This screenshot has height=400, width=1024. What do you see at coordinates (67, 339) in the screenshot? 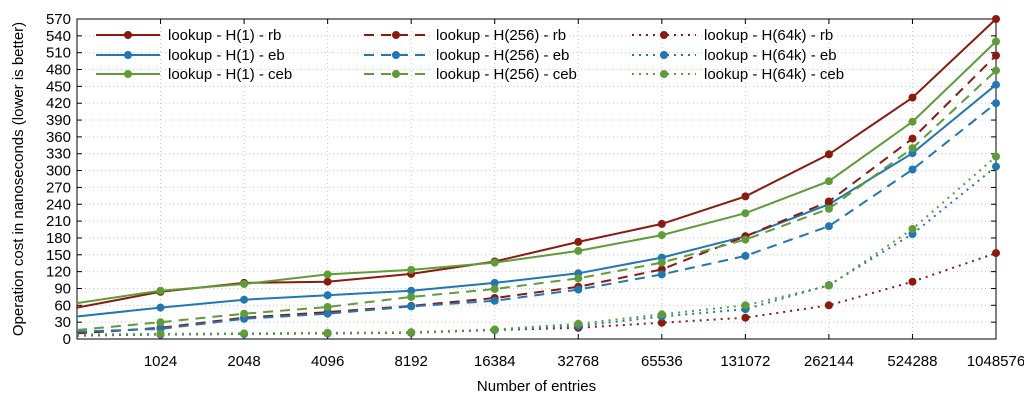
I see `y-tick-label: 0` at bounding box center [67, 339].